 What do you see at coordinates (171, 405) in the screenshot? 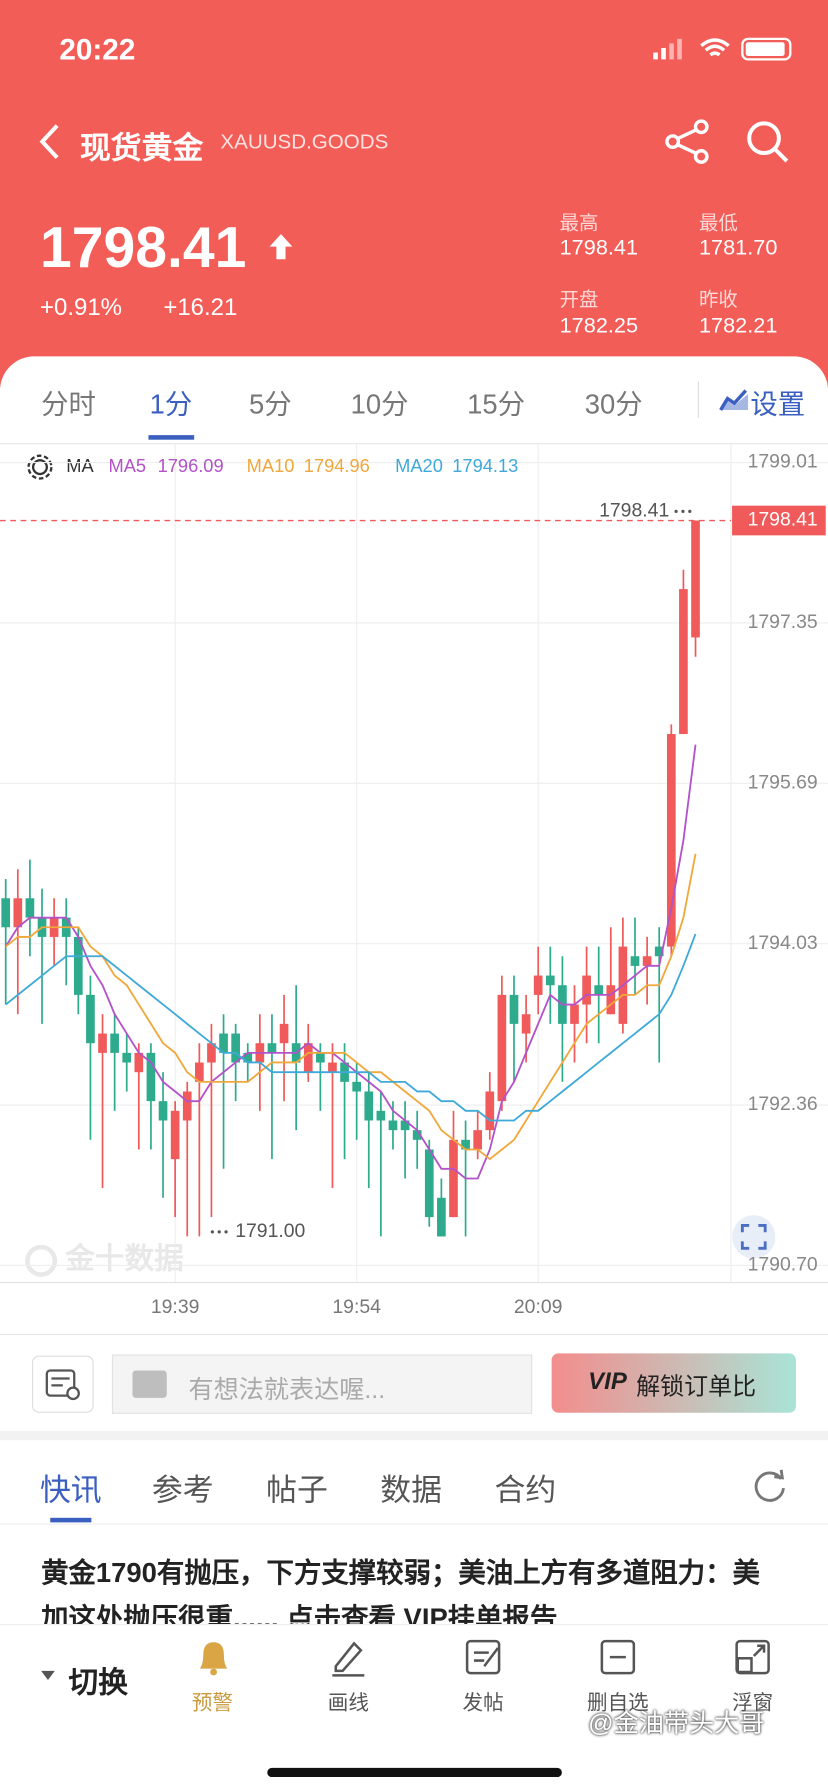
I see `timeframe-tab: 1分` at bounding box center [171, 405].